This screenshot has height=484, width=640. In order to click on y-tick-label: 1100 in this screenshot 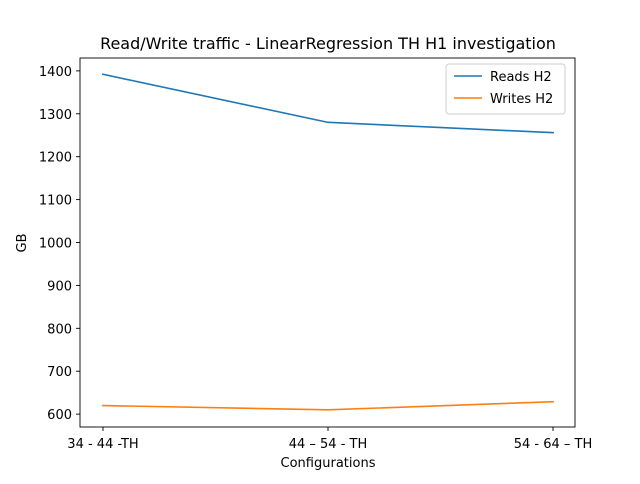, I will do `click(55, 201)`.